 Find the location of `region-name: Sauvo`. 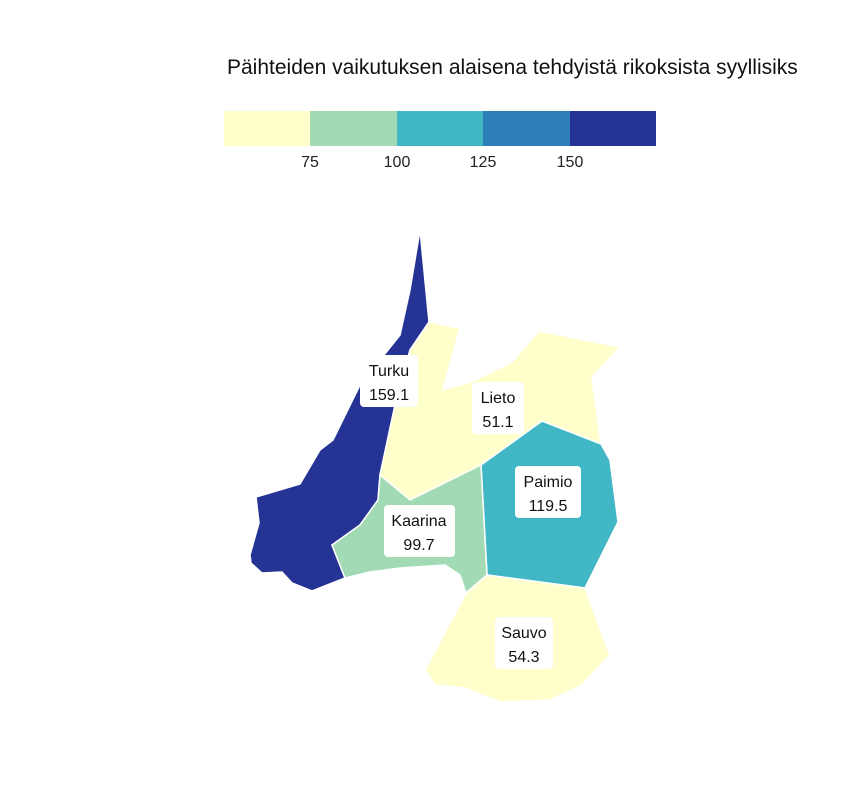

region-name: Sauvo is located at coordinates (523, 633).